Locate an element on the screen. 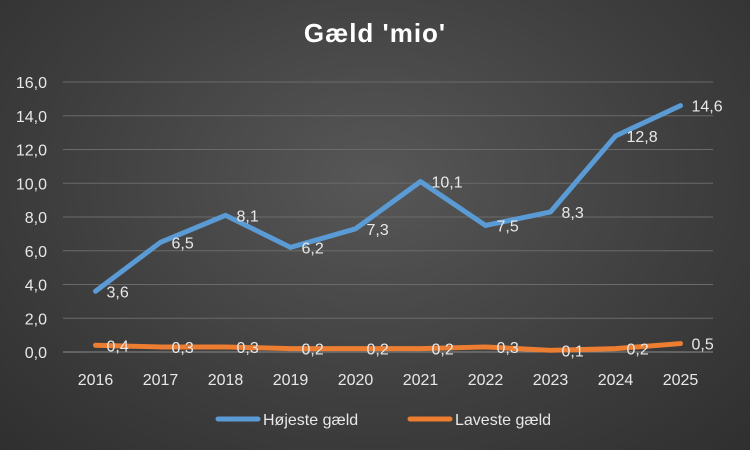  data-label: 6,5 is located at coordinates (183, 243).